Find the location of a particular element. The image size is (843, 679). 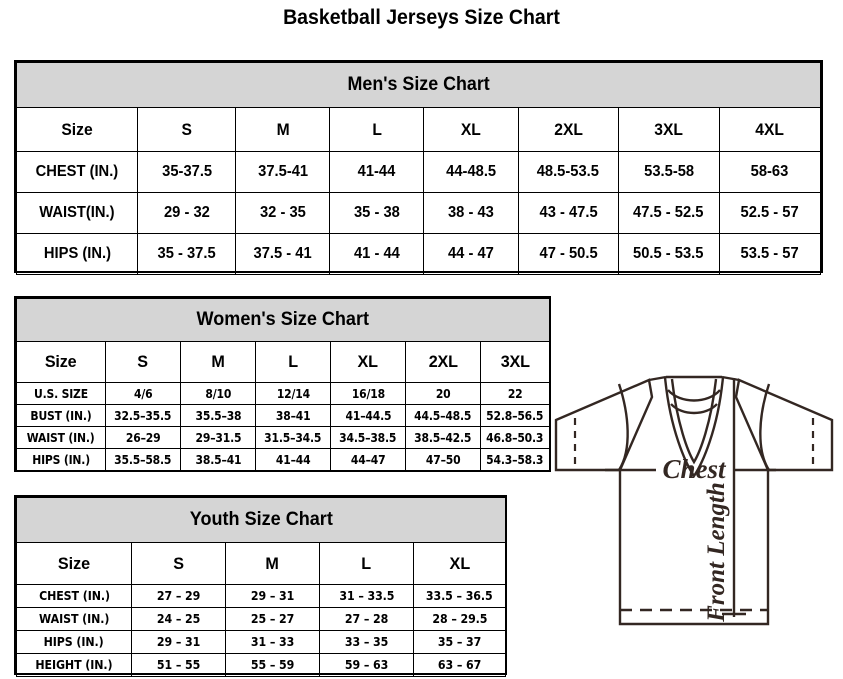

collar-rib-curve-upper is located at coordinates (694, 395).